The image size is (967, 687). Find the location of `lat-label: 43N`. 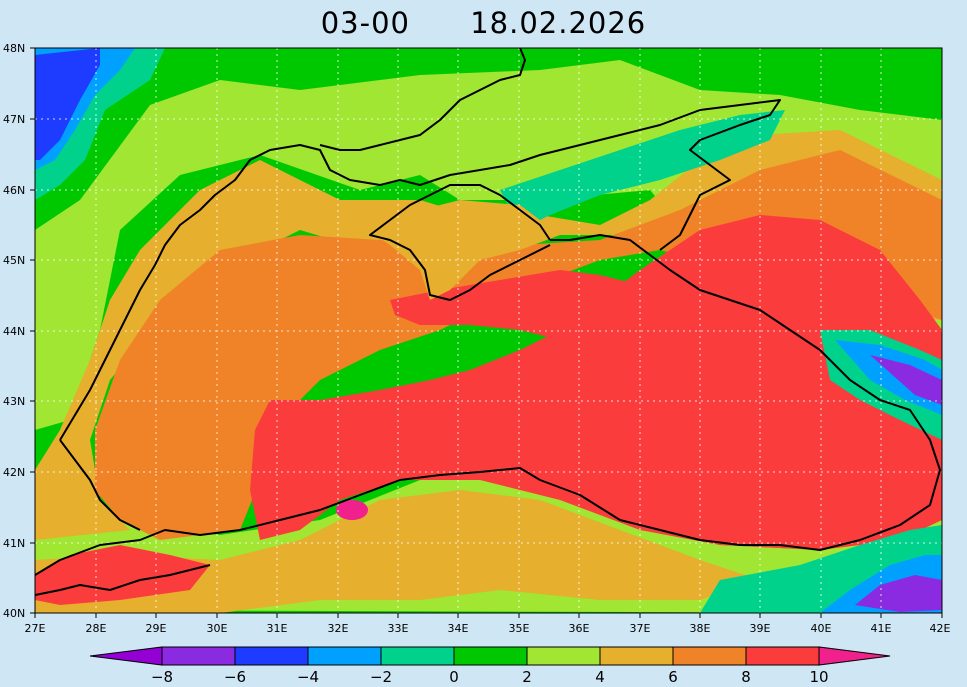

lat-label: 43N is located at coordinates (14, 401).